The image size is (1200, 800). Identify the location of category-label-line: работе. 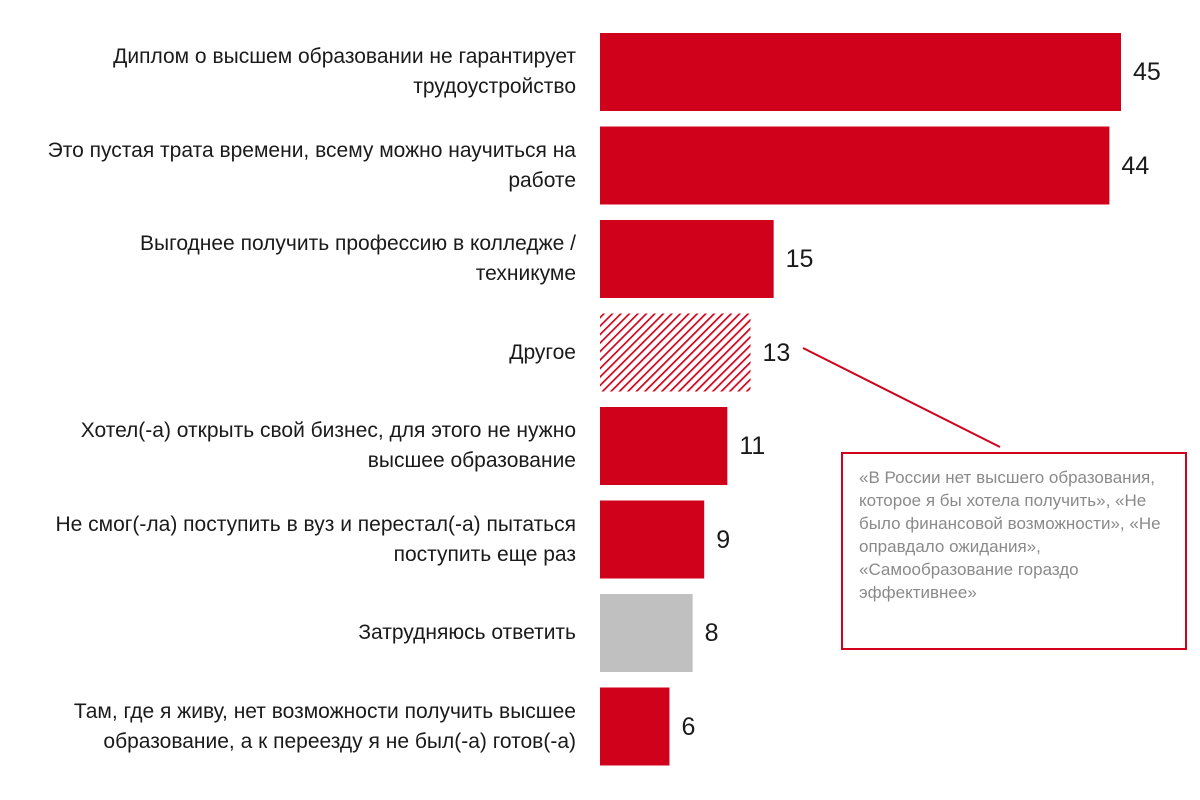
(542, 180).